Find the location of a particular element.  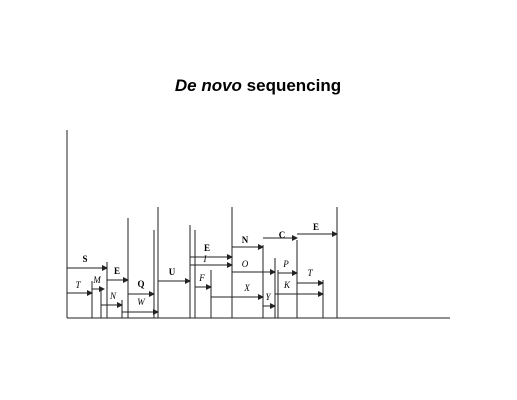

residue-label: O is located at coordinates (245, 264).